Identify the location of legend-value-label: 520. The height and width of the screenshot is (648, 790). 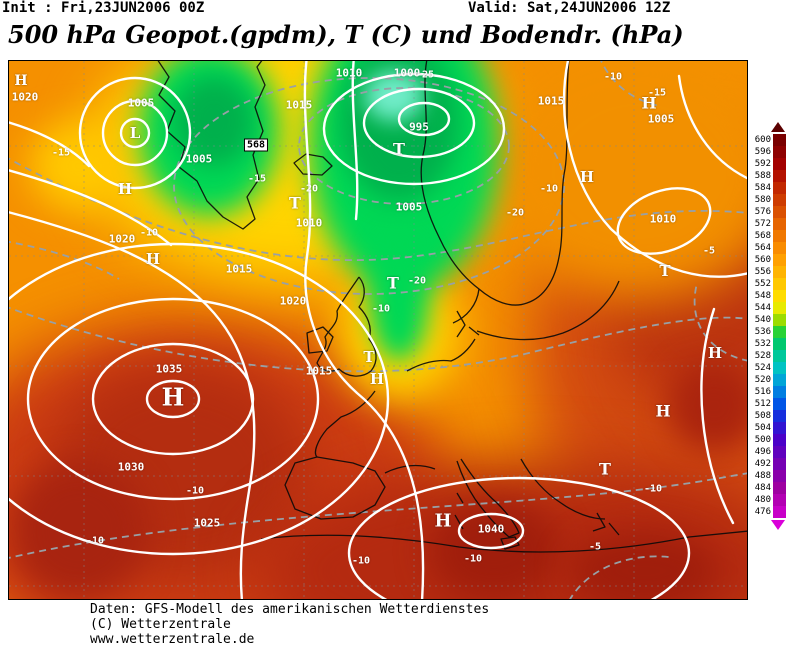
(762, 380).